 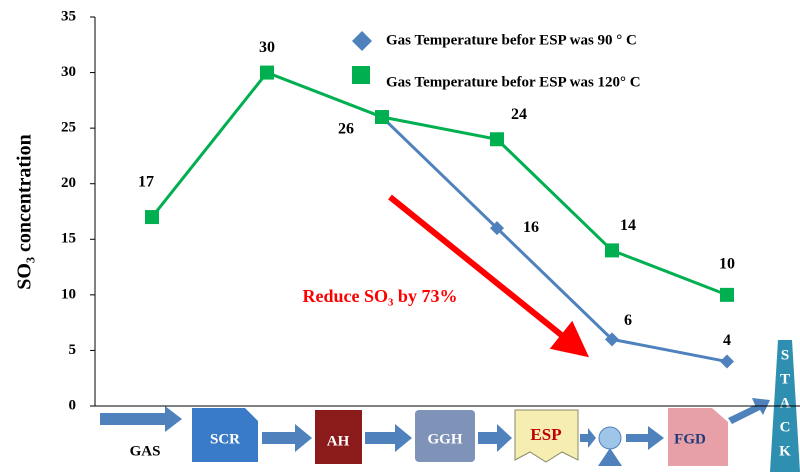 I want to click on data-label: 16, so click(x=531, y=227).